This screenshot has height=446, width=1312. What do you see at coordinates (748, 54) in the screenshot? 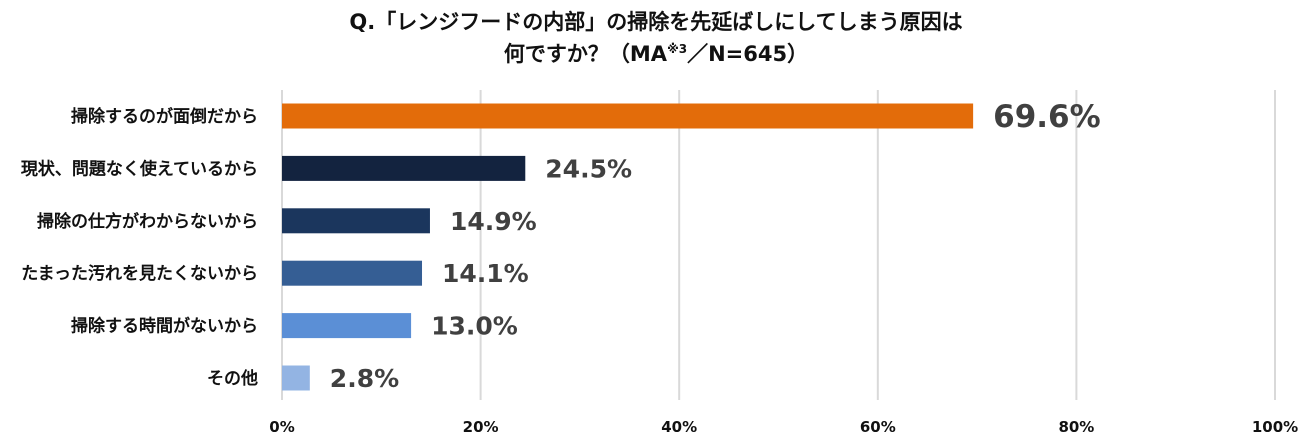
I see `title-line-2-end: ／N=645）` at bounding box center [748, 54].